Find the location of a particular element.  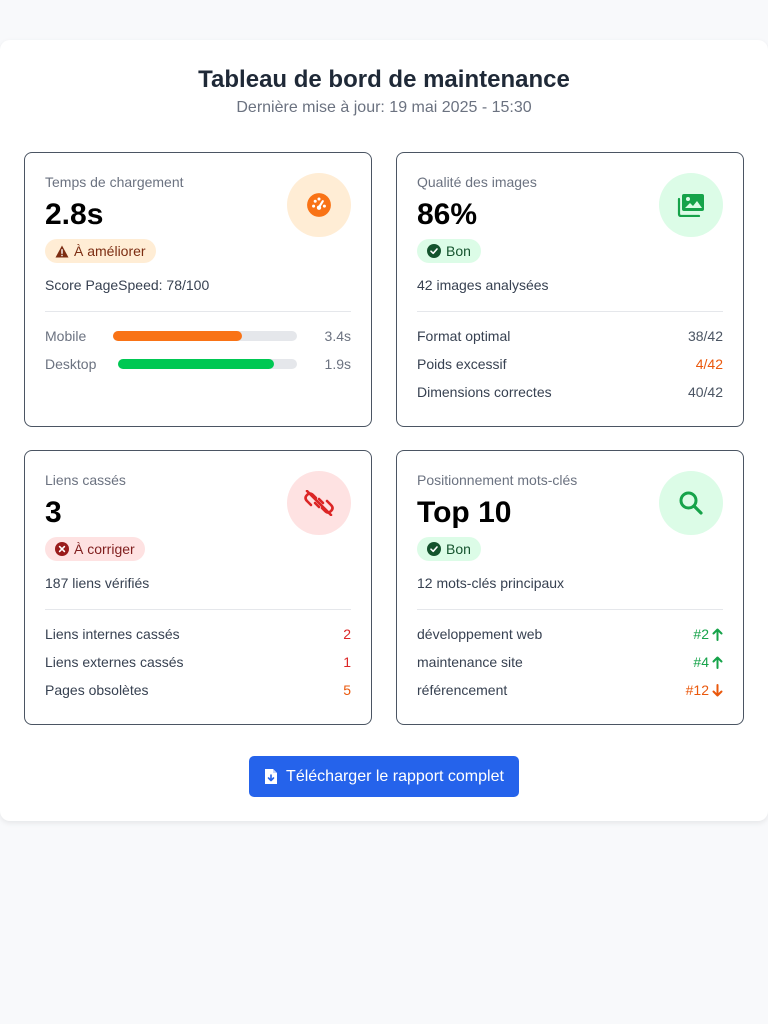

bar-value: 1.9s is located at coordinates (337, 364).